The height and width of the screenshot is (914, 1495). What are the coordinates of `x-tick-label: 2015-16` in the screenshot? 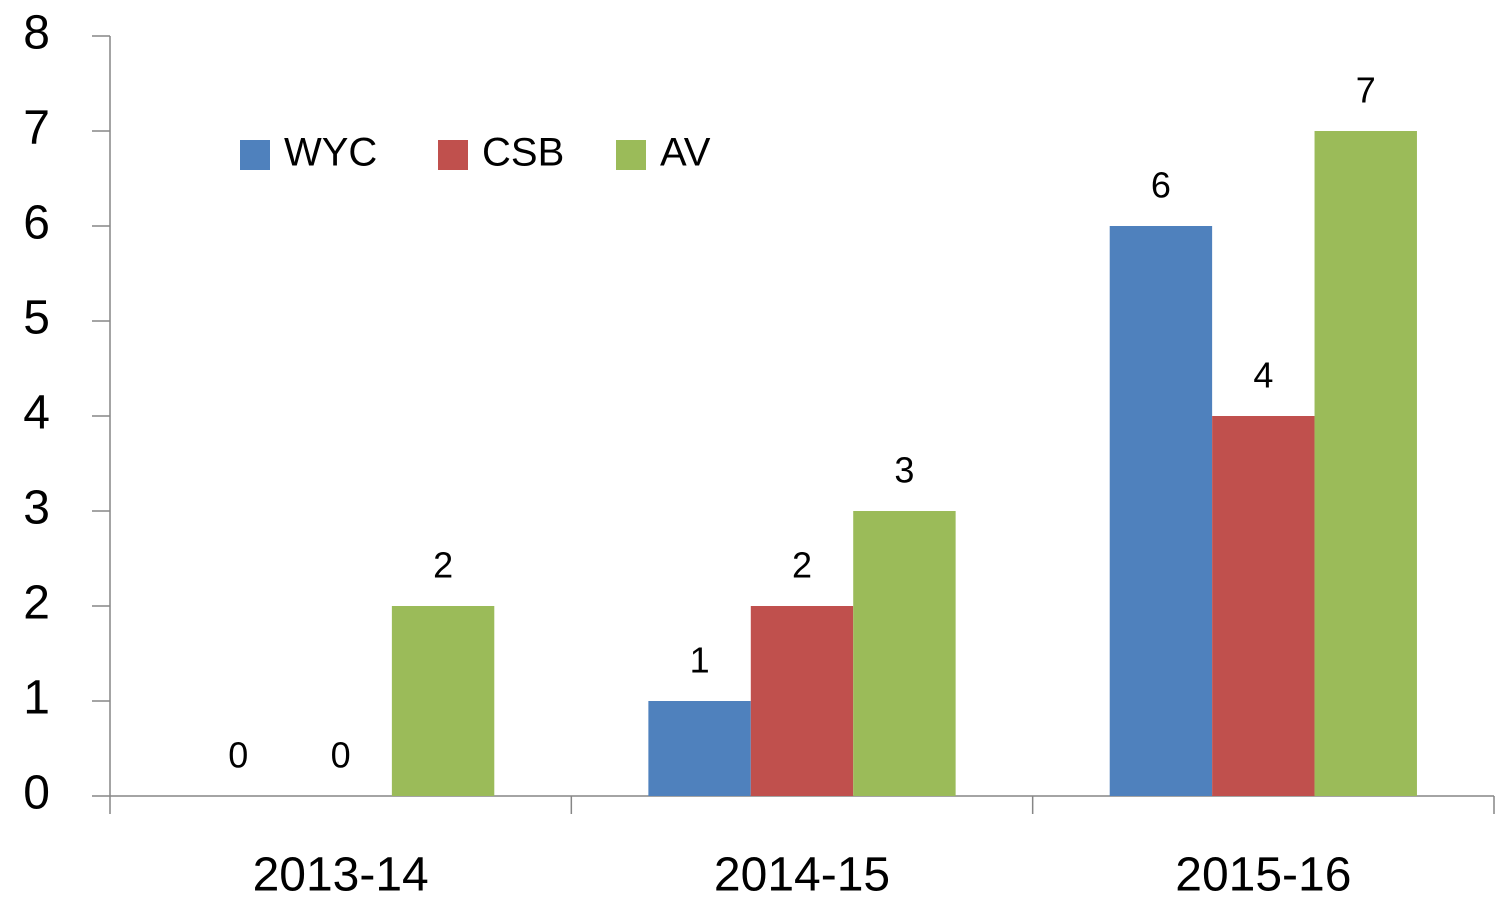 It's located at (1263, 875).